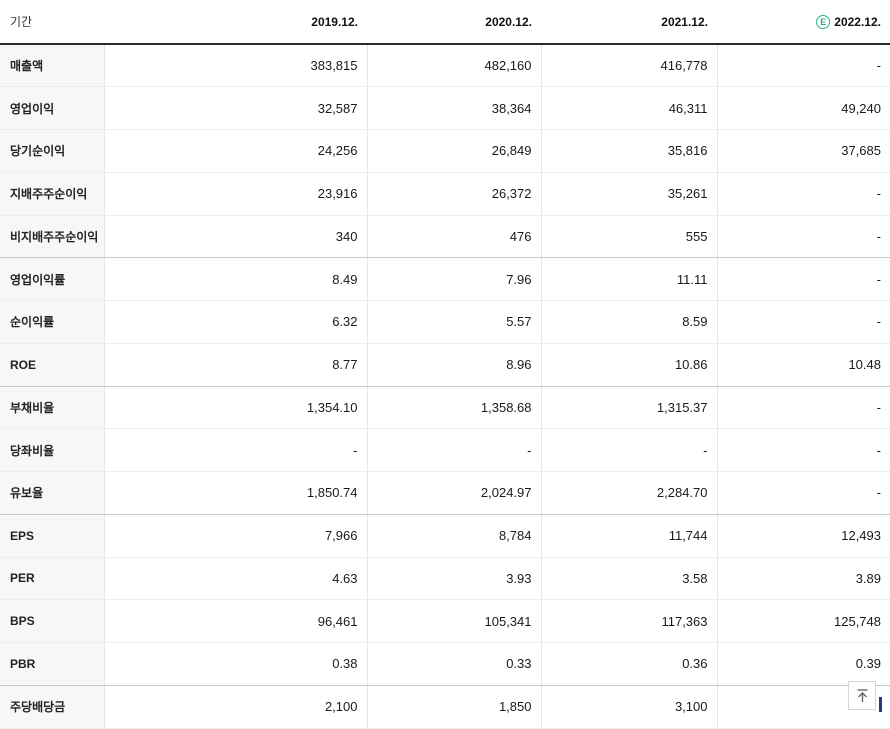 The height and width of the screenshot is (729, 890). What do you see at coordinates (454, 22) in the screenshot?
I see `column-header-202012: 2020.12.` at bounding box center [454, 22].